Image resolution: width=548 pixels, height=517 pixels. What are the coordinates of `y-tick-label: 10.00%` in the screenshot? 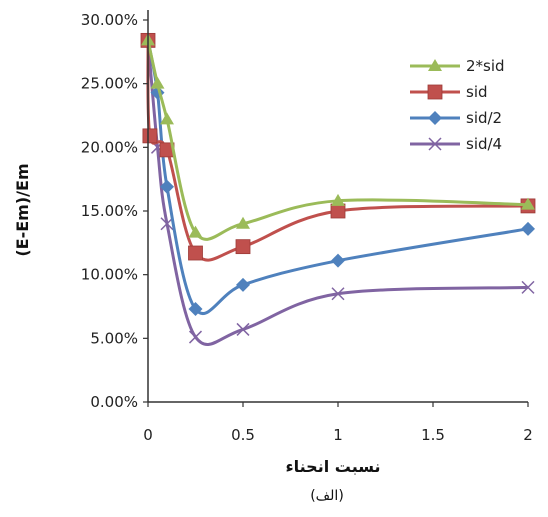 It's located at (109, 275).